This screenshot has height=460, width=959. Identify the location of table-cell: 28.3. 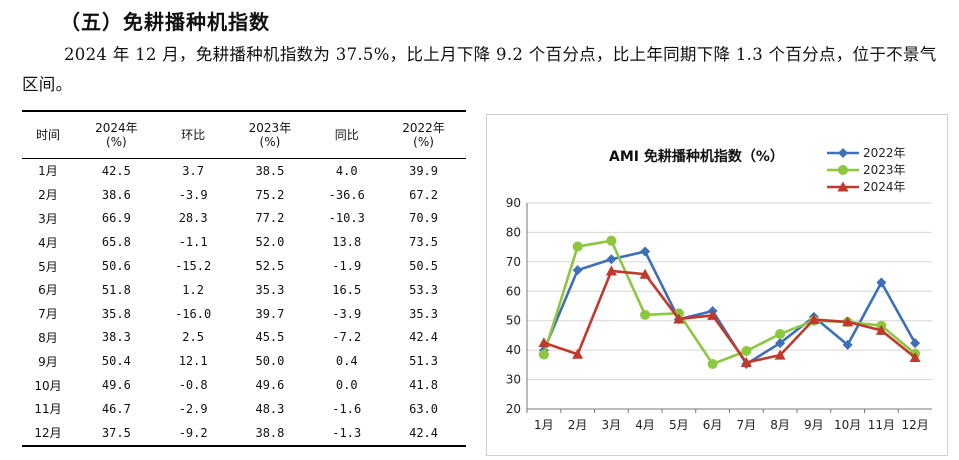
(193, 218).